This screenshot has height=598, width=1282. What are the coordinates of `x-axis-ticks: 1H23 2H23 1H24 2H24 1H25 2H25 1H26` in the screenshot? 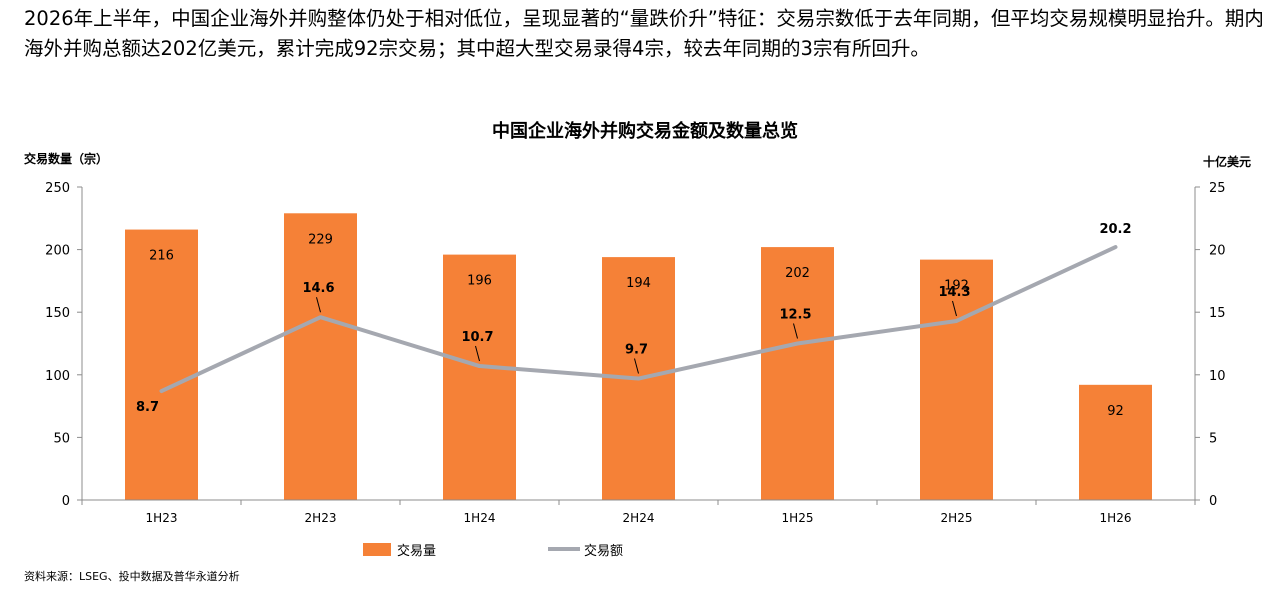 It's located at (638, 512).